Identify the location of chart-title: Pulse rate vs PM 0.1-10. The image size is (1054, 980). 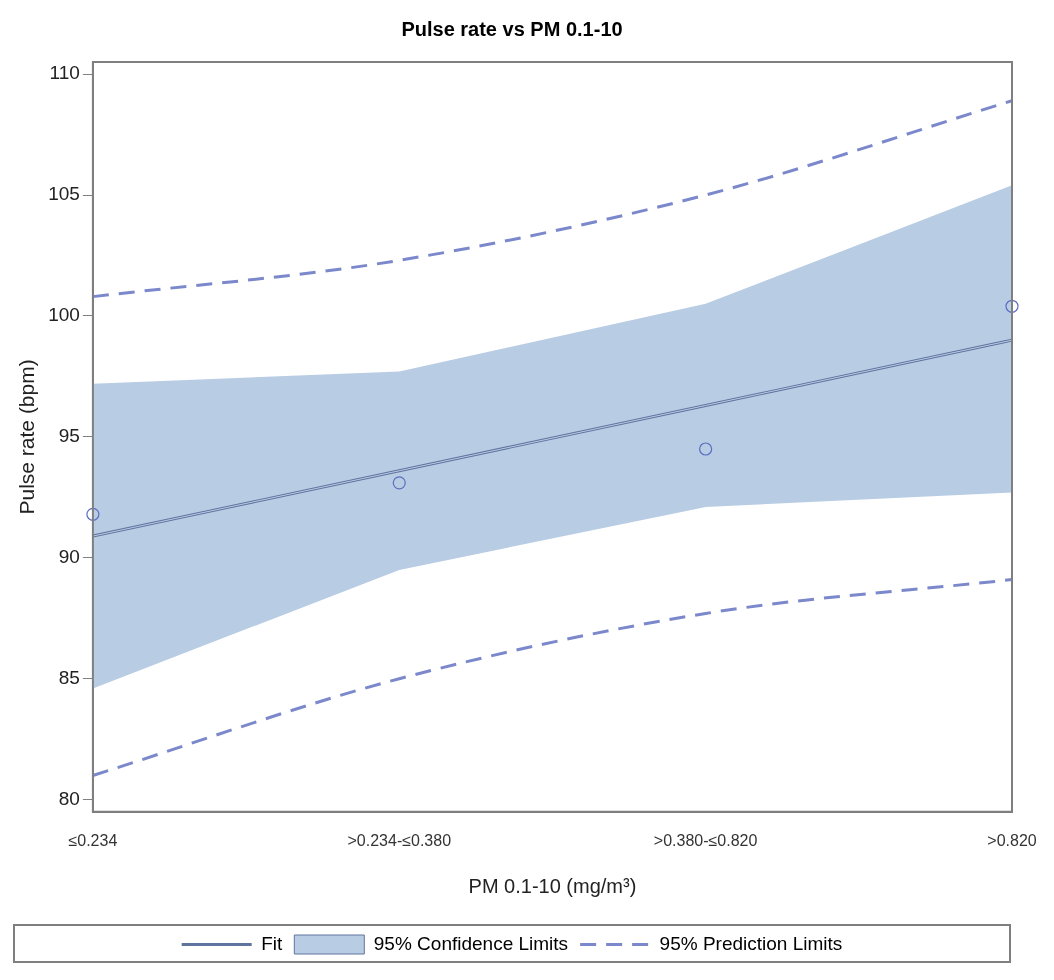
(512, 28).